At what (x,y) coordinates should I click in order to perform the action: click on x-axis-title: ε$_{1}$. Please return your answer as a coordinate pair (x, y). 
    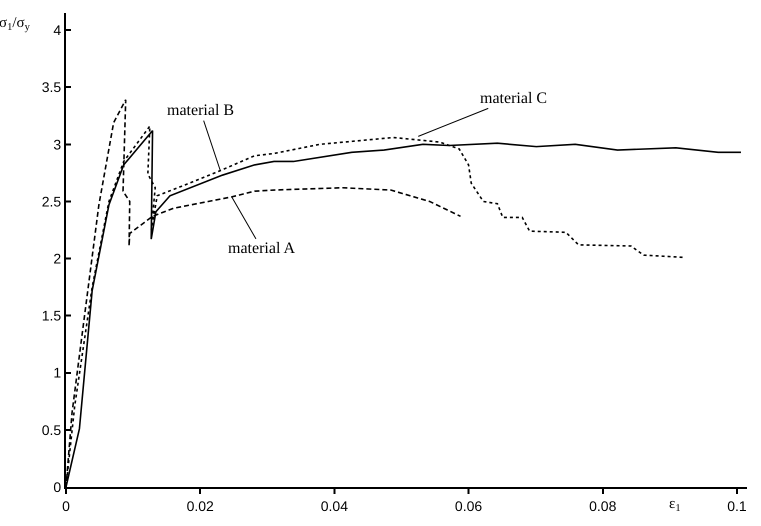
    Looking at the image, I should click on (675, 505).